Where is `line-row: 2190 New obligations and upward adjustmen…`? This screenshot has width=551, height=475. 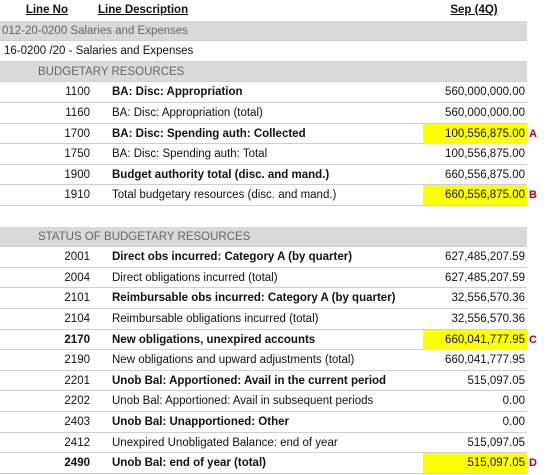 line-row: 2190 New obligations and upward adjustmen… is located at coordinates (263, 360).